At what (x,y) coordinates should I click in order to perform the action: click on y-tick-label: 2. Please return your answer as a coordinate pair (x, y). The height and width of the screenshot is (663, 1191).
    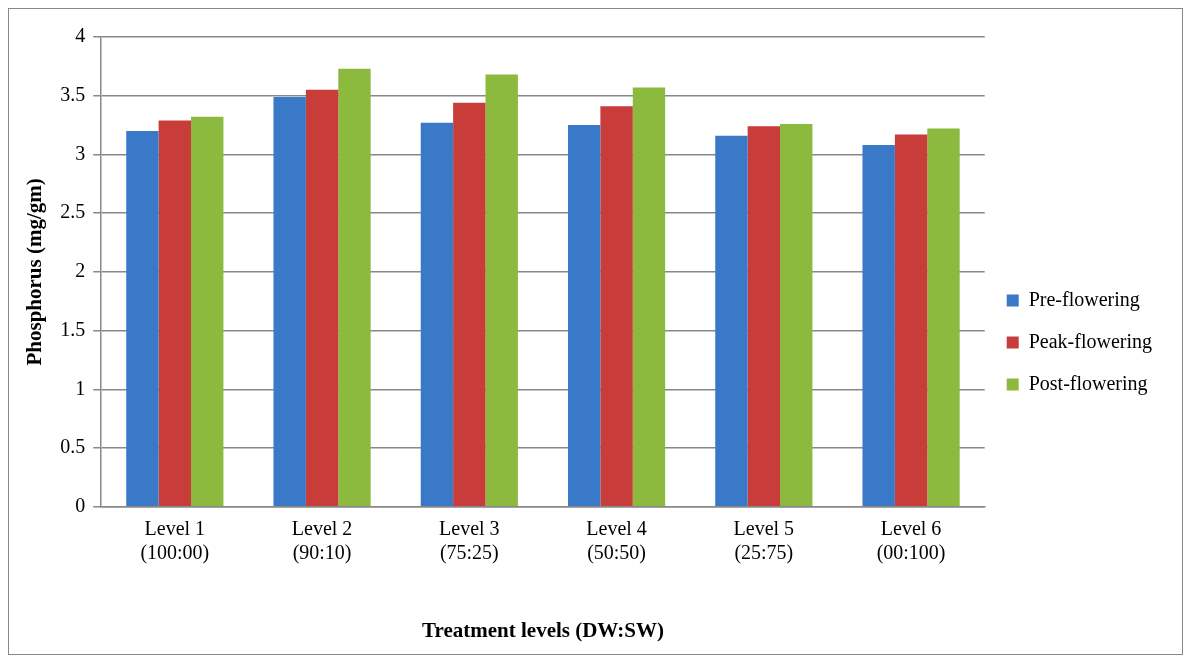
    Looking at the image, I should click on (80, 270).